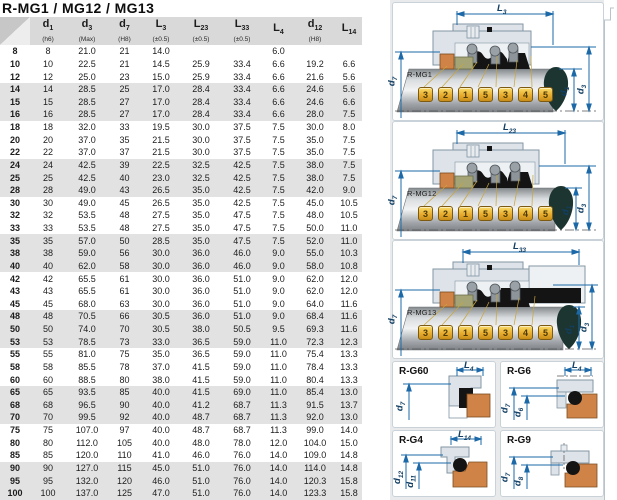 The width and height of the screenshot is (617, 500). Describe the element at coordinates (242, 114) in the screenshot. I see `cell: 33.4` at that location.